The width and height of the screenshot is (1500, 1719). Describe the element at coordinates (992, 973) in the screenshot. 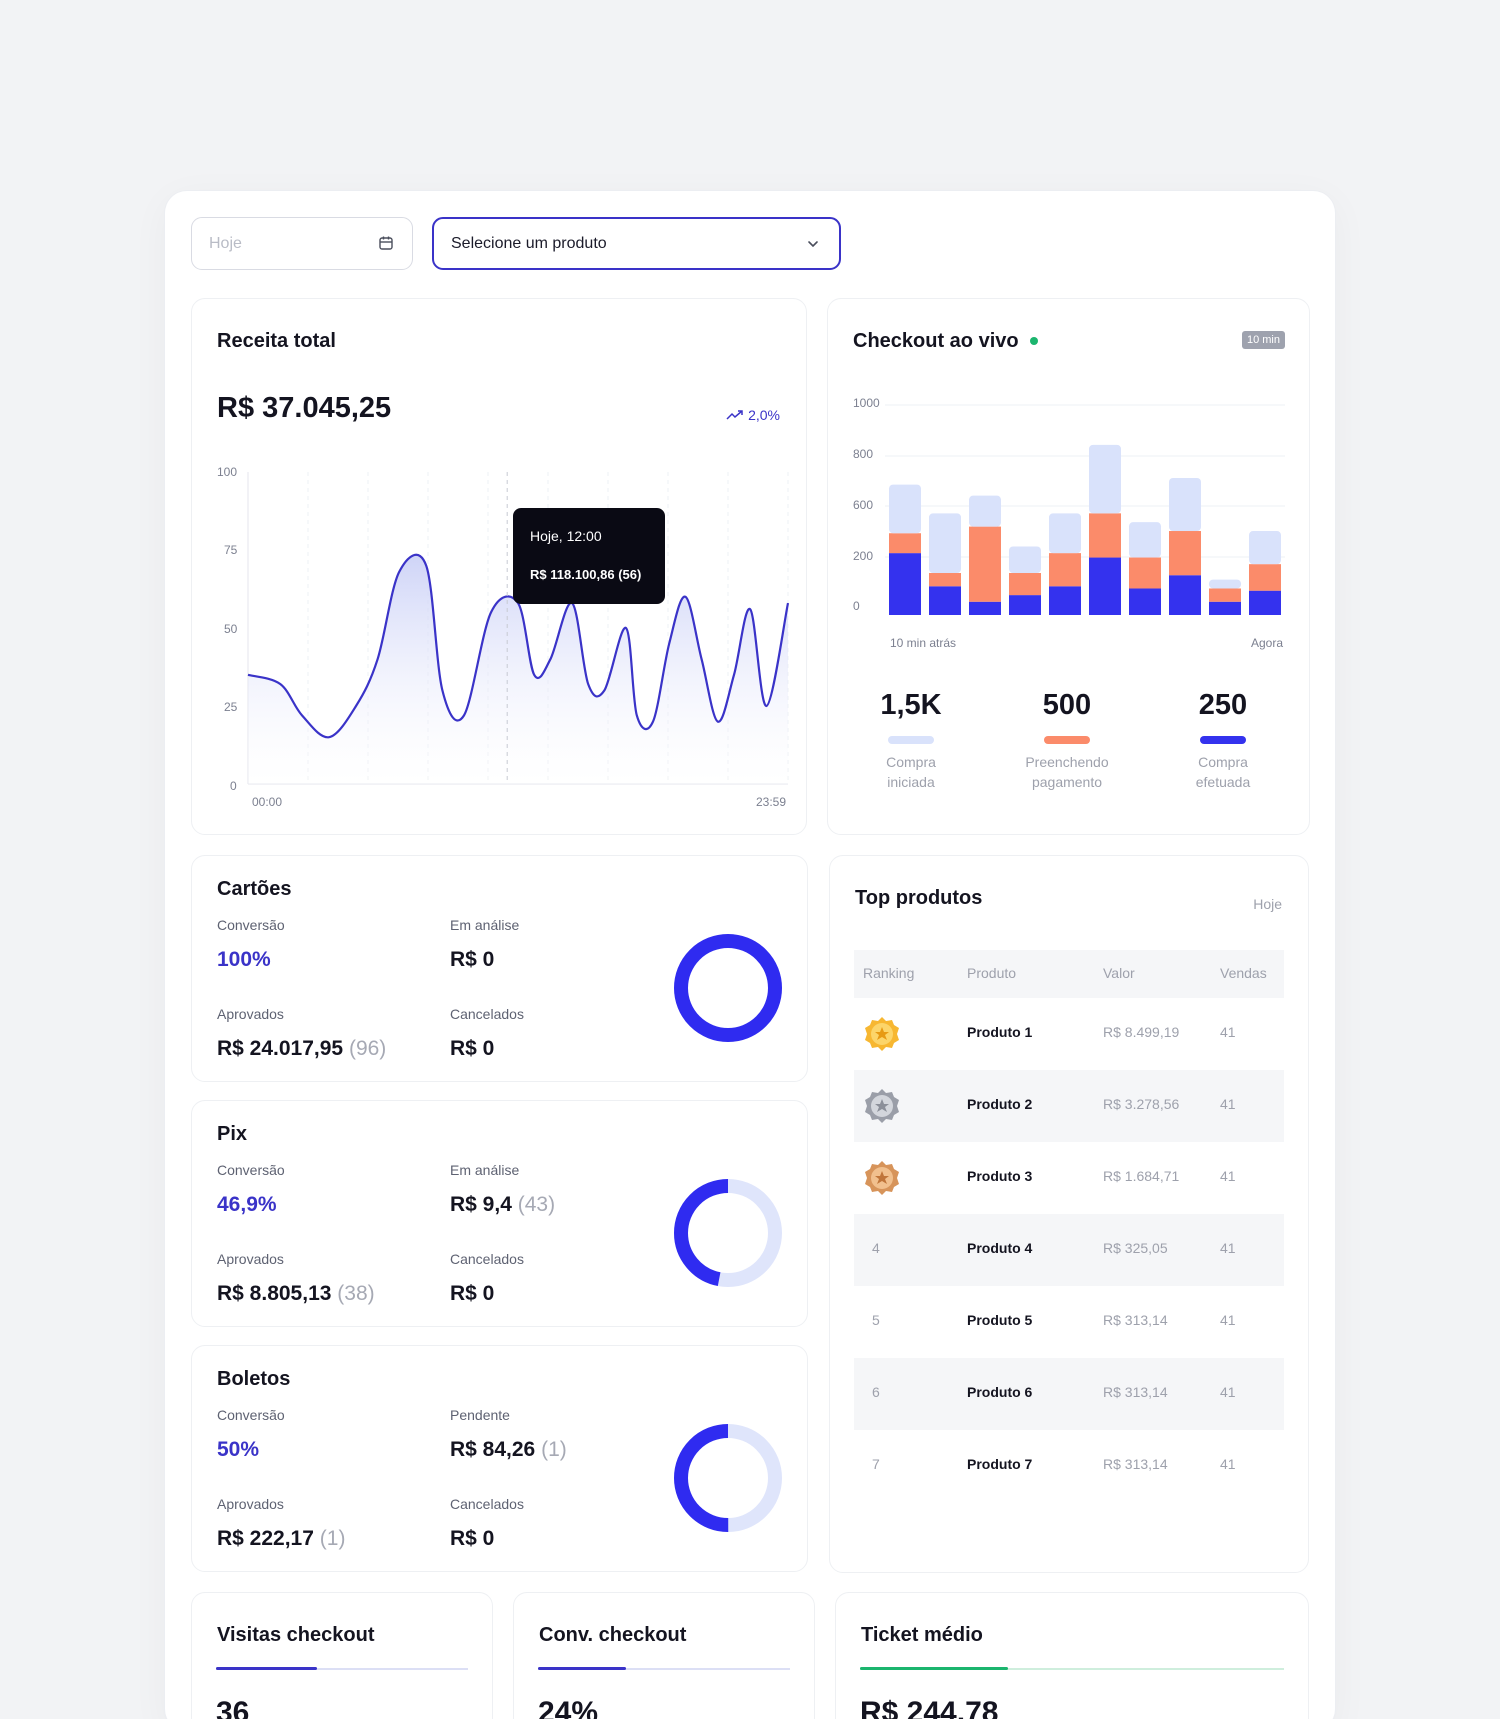

I see `col-header-produto: Produto` at that location.